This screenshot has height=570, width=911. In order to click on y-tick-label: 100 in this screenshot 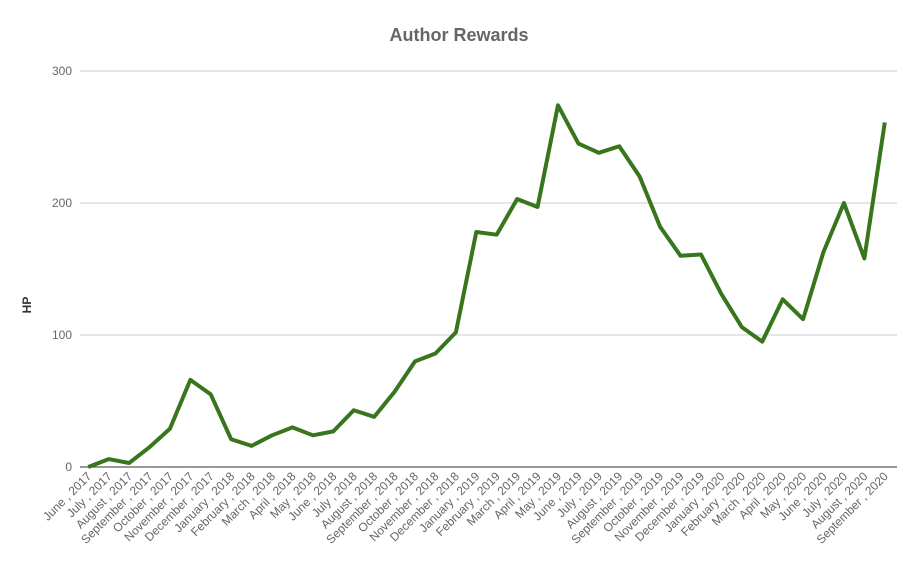, I will do `click(62, 335)`.